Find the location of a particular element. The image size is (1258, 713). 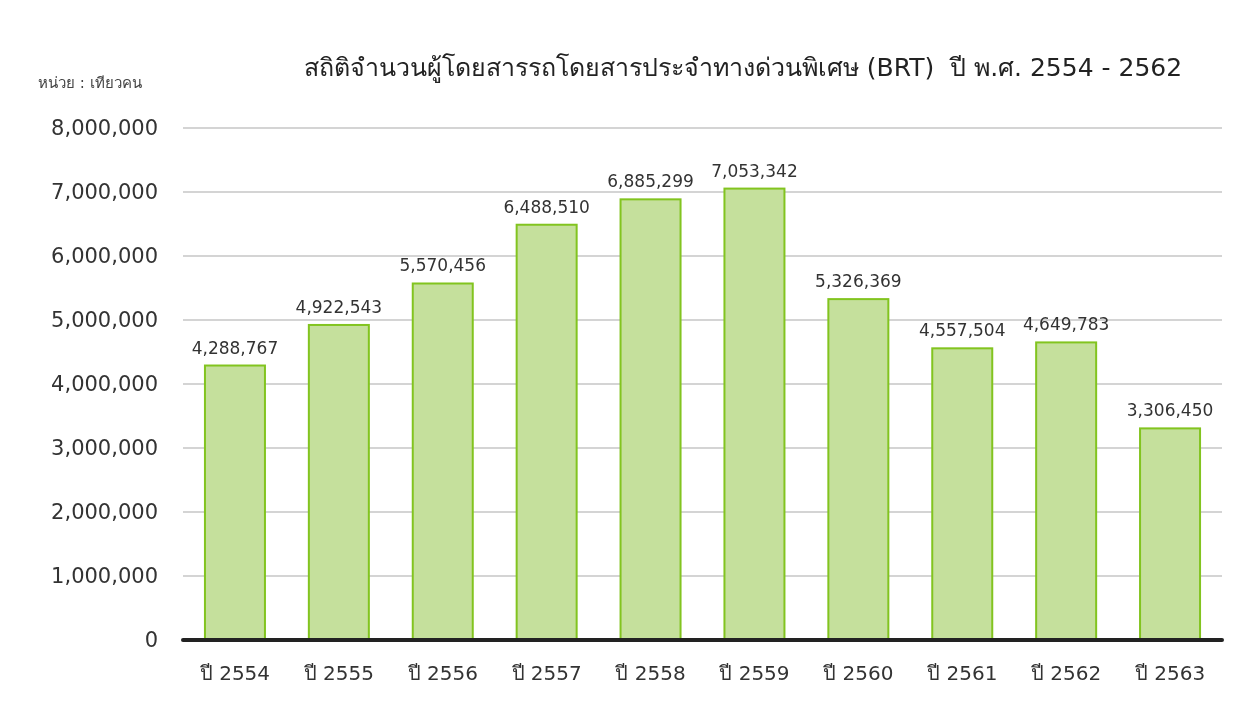

data-label: 4,922,543 is located at coordinates (339, 306).